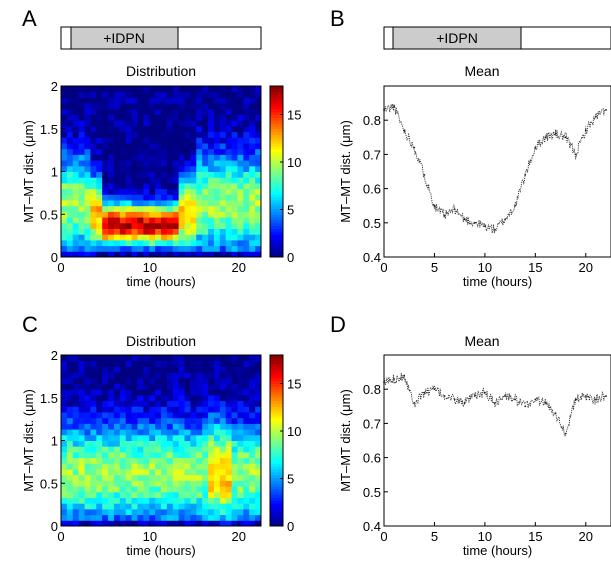  I want to click on x-tick-label: 10, so click(485, 267).